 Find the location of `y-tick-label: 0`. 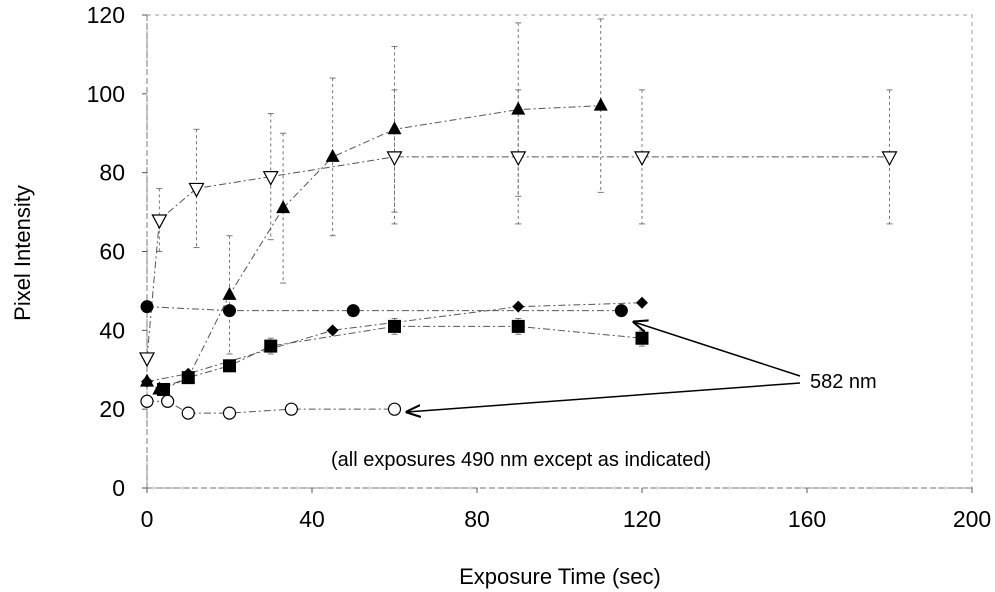

y-tick-label: 0 is located at coordinates (118, 488).